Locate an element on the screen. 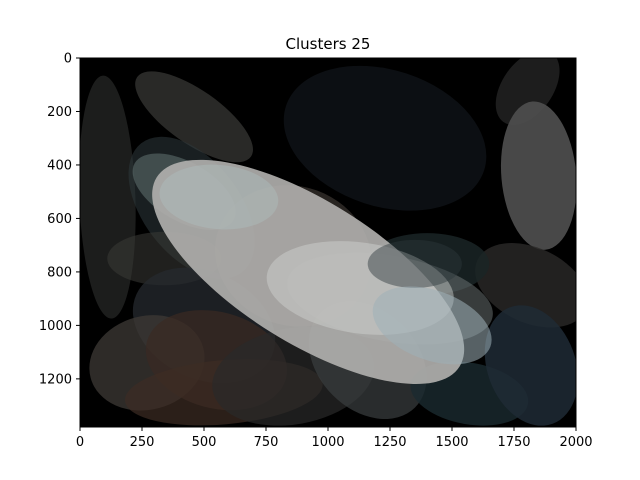 This screenshot has height=480, width=640. y-tick-label: 400 is located at coordinates (59, 165).